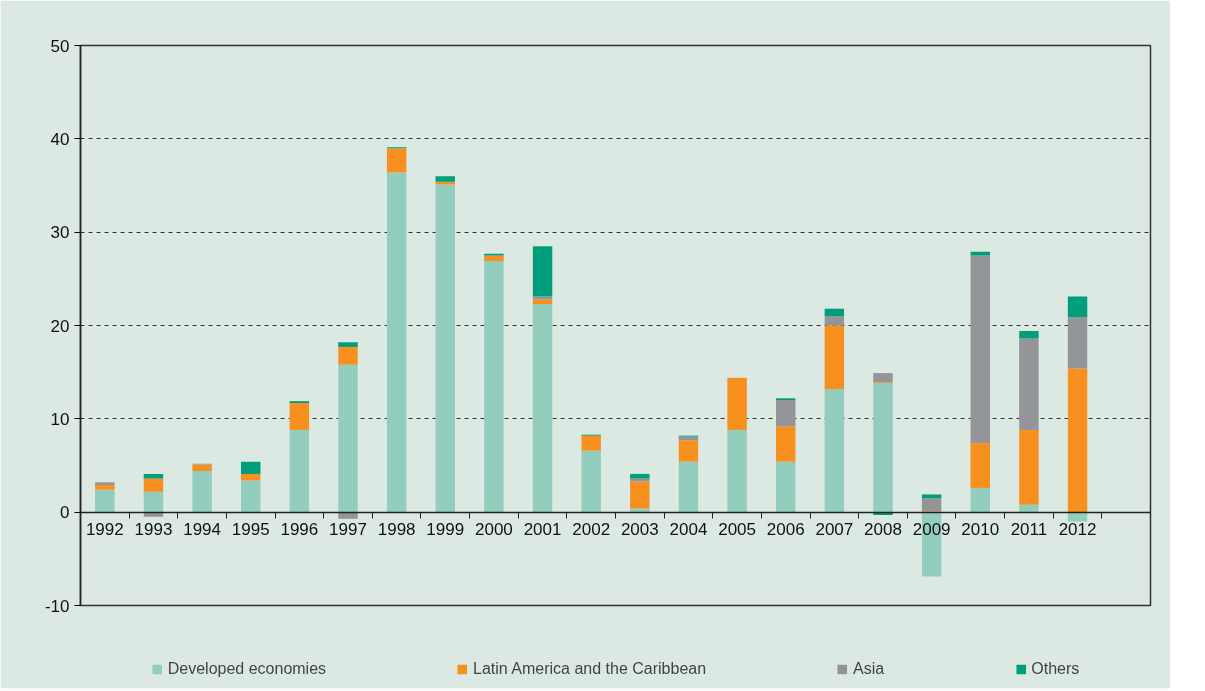 Image resolution: width=1205 pixels, height=691 pixels. What do you see at coordinates (590, 669) in the screenshot?
I see `legend-label: Latin America and the Caribbean` at bounding box center [590, 669].